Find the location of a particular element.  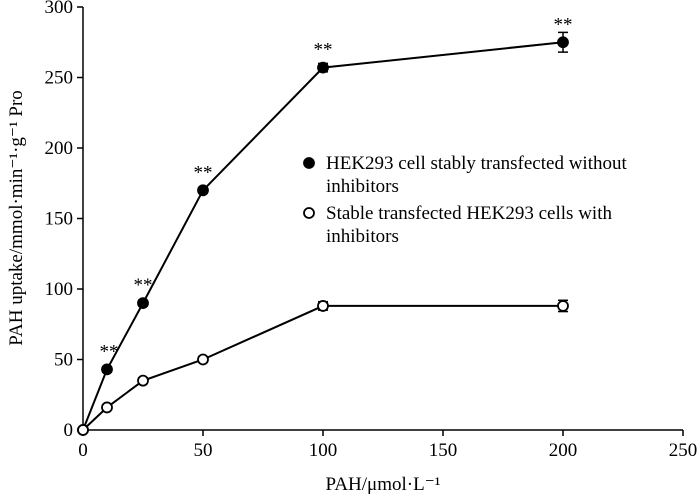

y-tick-label: 100 is located at coordinates (59, 289).